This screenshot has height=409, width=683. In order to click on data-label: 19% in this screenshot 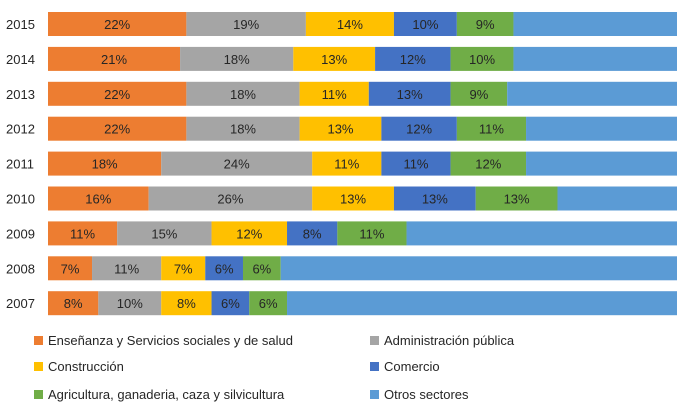, I will do `click(246, 24)`.